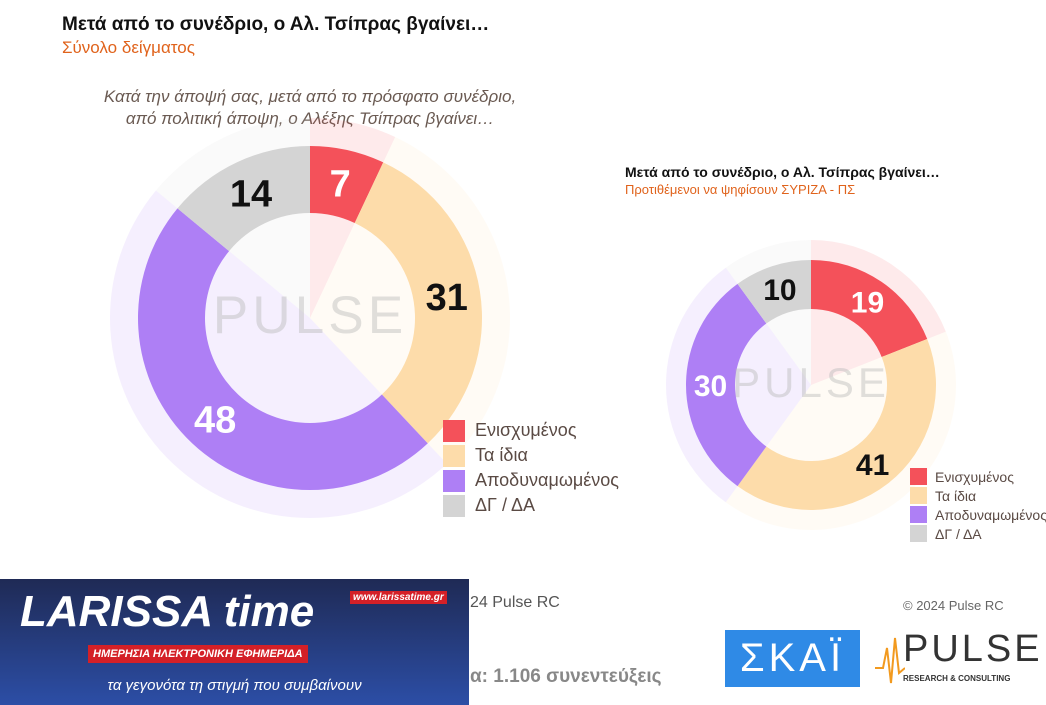 Image resolution: width=1046 pixels, height=705 pixels. What do you see at coordinates (867, 303) in the screenshot?
I see `data-label: 19` at bounding box center [867, 303].